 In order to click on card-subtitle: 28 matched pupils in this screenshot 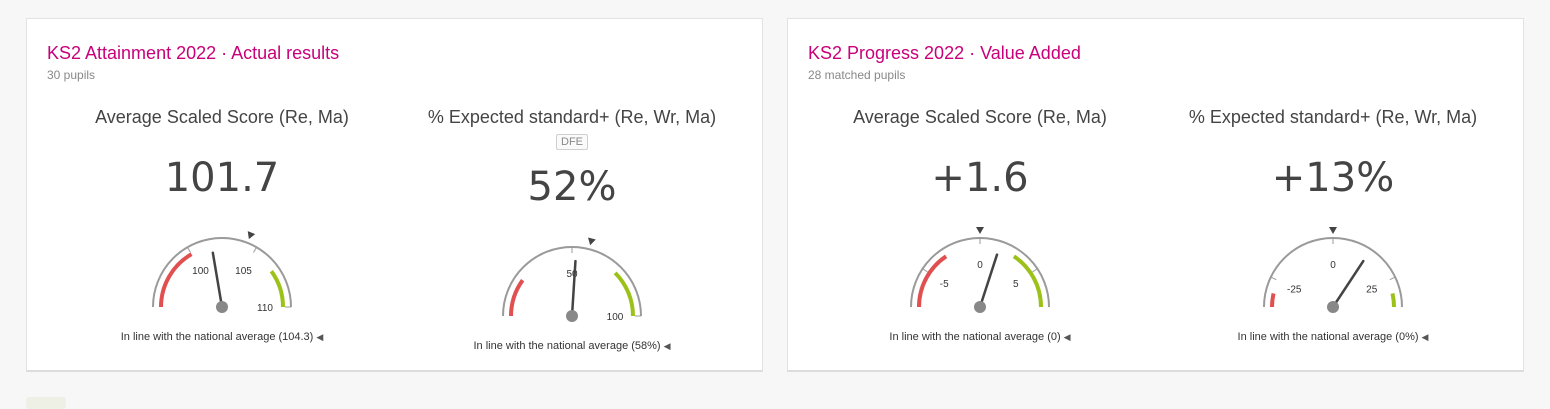, I will do `click(857, 75)`.